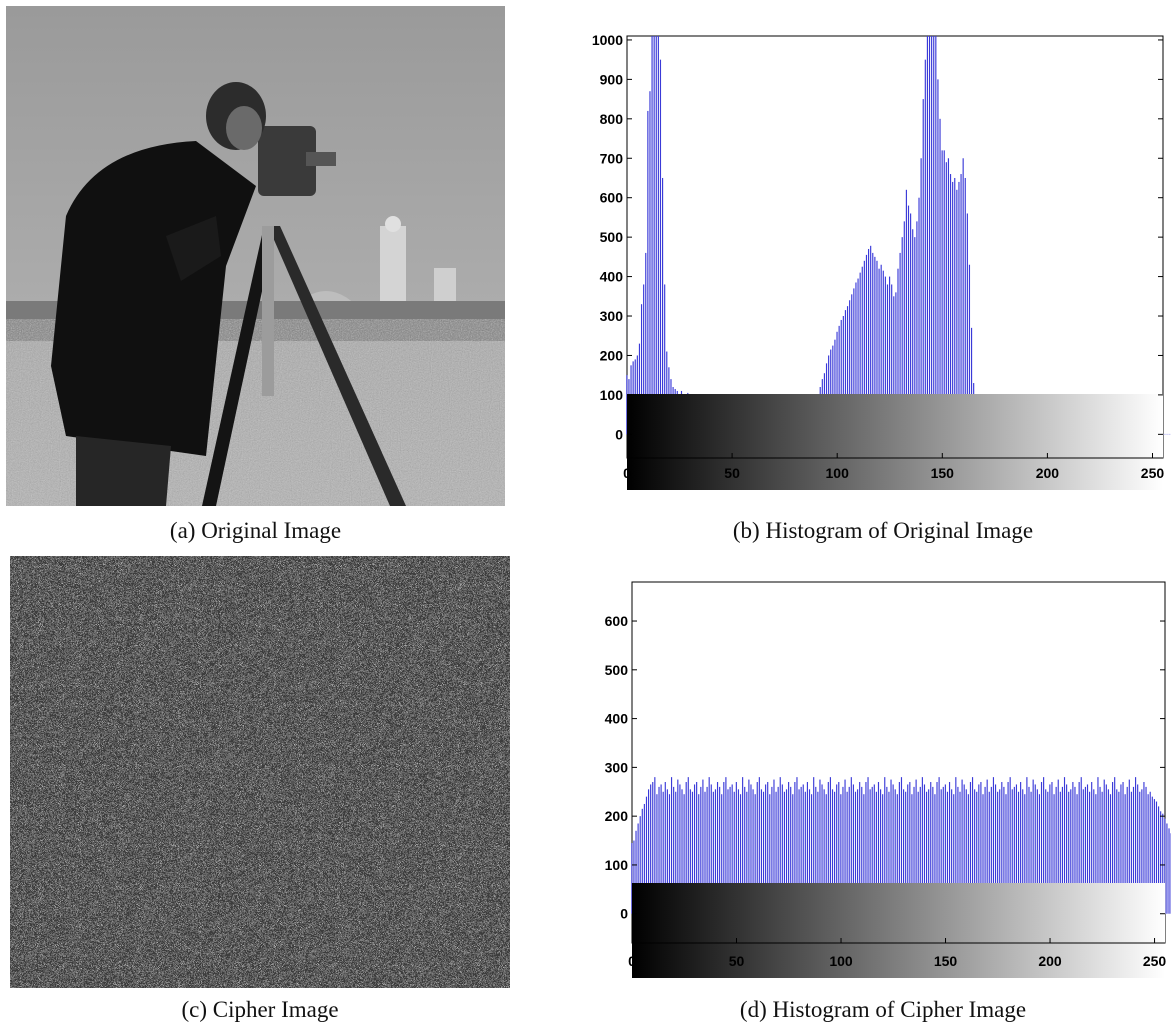 The height and width of the screenshot is (1030, 1171). I want to click on y-tick-label: 400, so click(617, 719).